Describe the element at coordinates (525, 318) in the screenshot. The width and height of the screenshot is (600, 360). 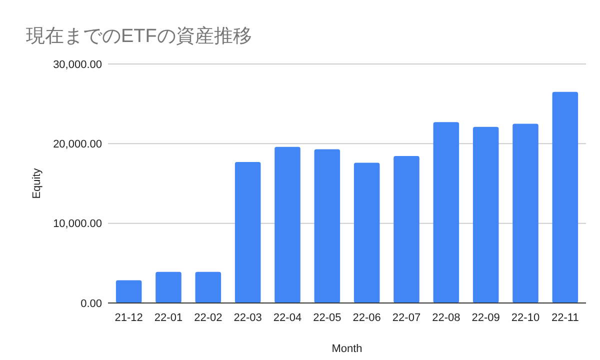
I see `x-tick-label: 22-10` at that location.